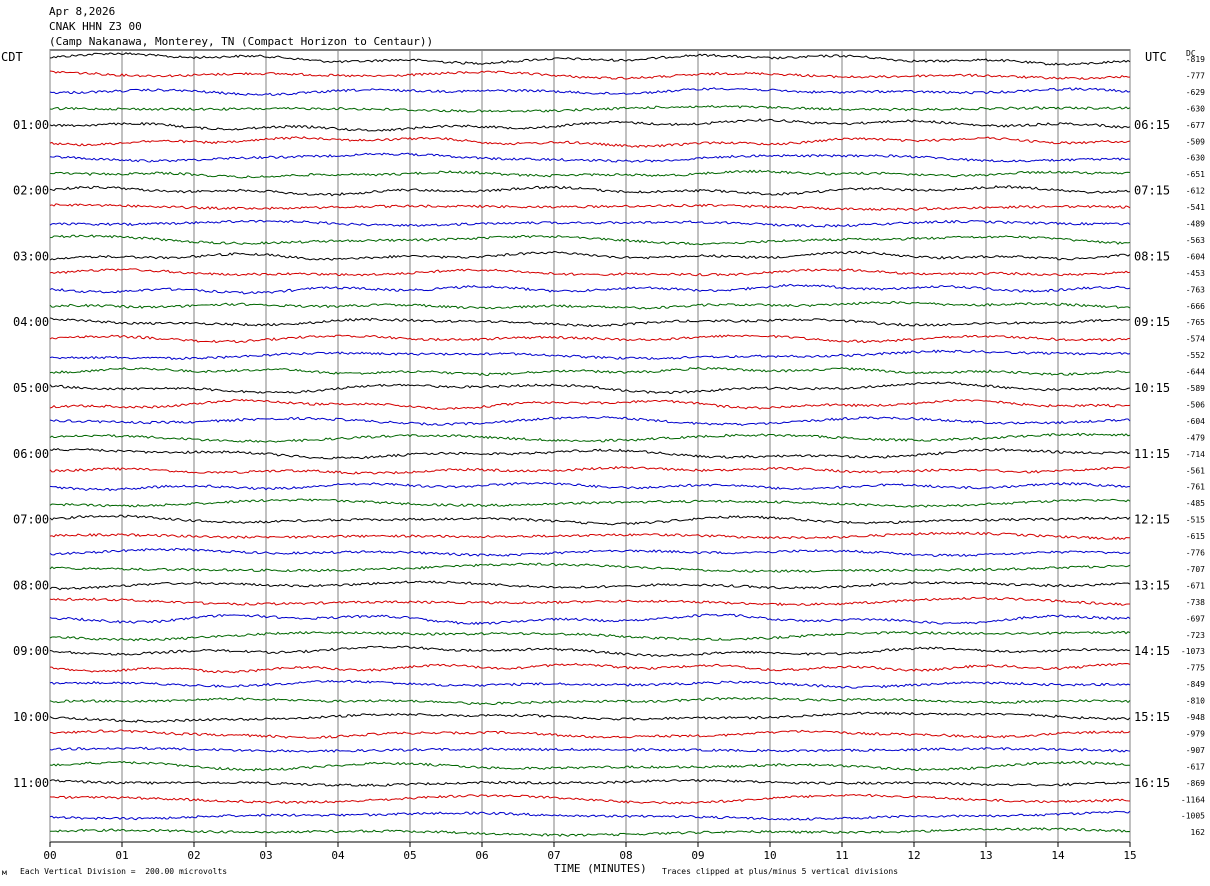 Image resolution: width=1210 pixels, height=886 pixels. Describe the element at coordinates (4, 872) in the screenshot. I see `corner-mark: м` at that location.